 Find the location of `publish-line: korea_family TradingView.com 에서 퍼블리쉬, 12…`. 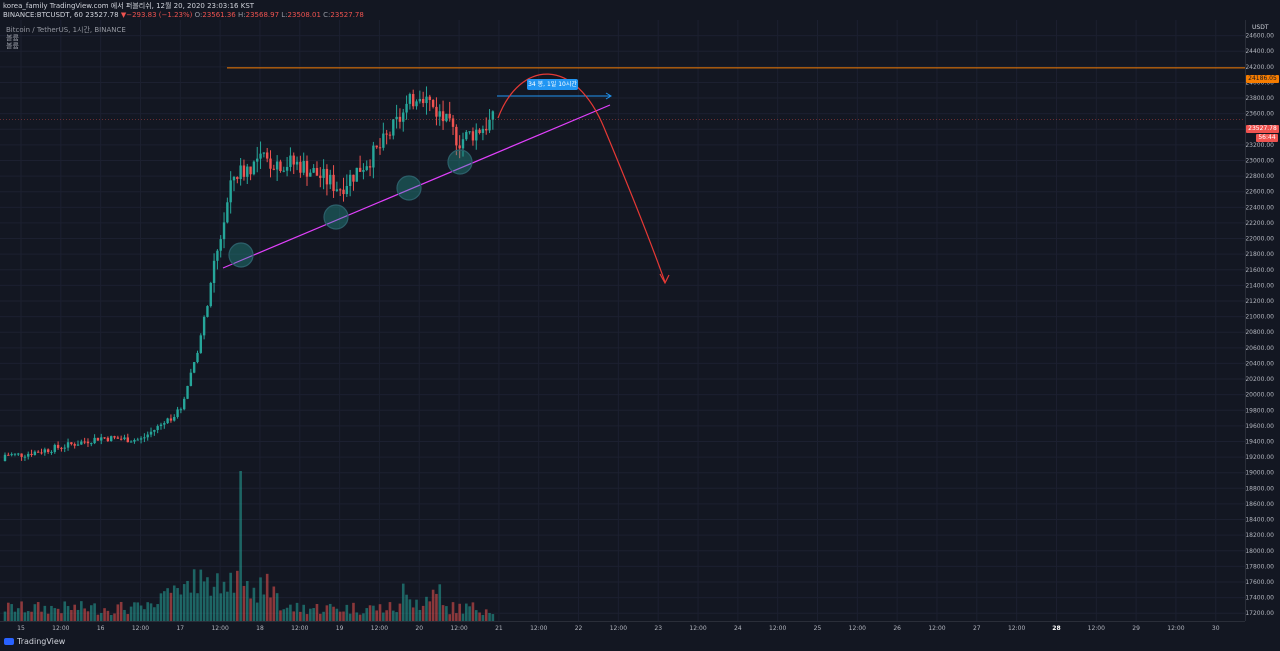

publish-line: korea_family TradingView.com 에서 퍼블리쉬, 12… is located at coordinates (129, 6).